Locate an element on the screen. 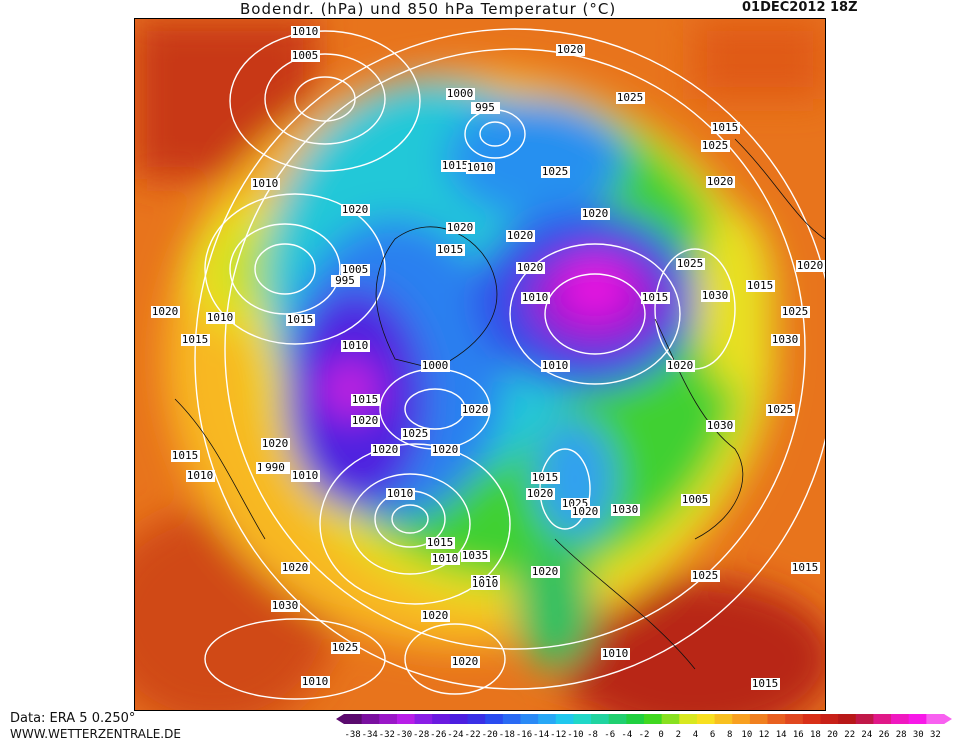 Image resolution: width=959 pixels, height=744 pixels. legend-tick-label: 2 is located at coordinates (678, 735).